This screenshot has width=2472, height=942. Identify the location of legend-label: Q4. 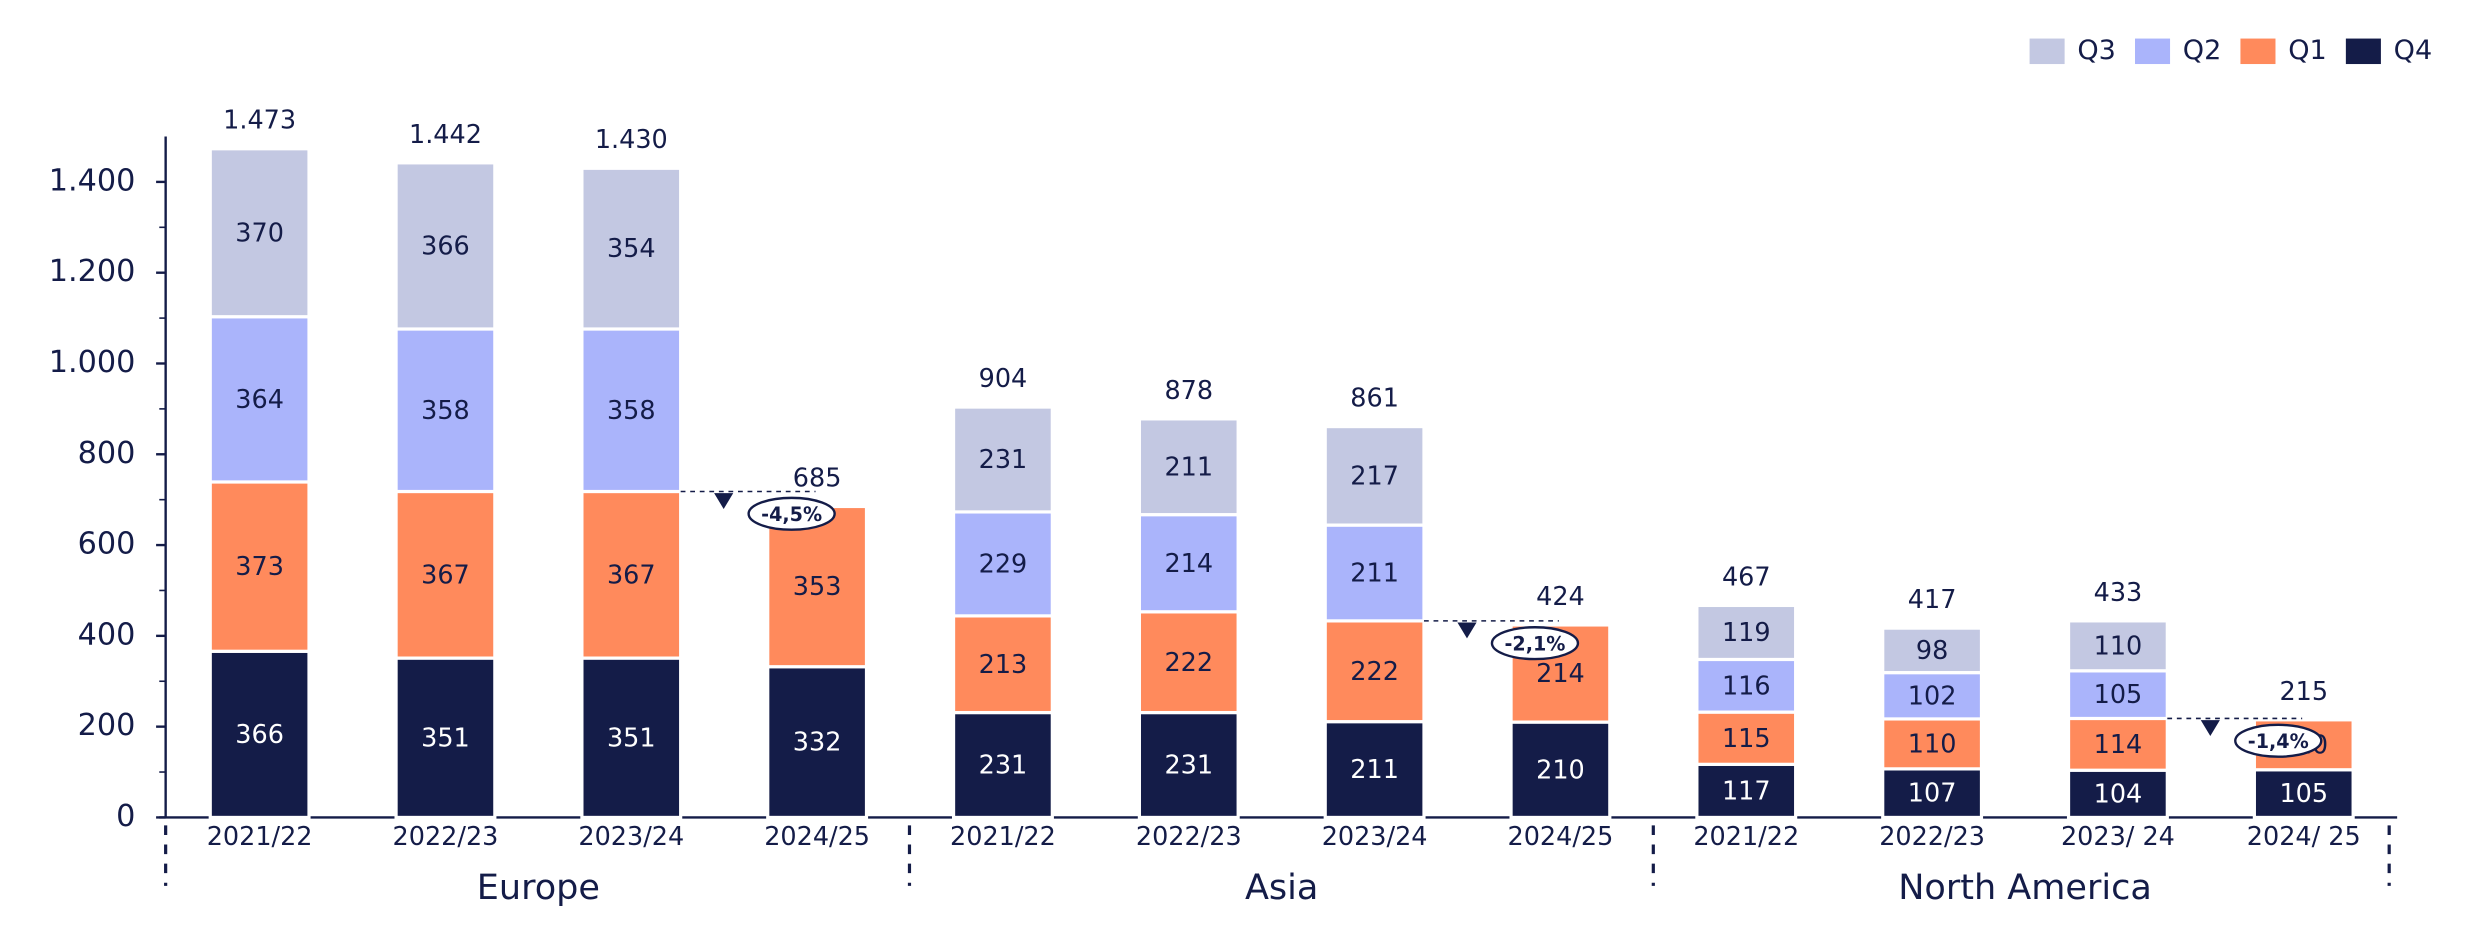
(2413, 50).